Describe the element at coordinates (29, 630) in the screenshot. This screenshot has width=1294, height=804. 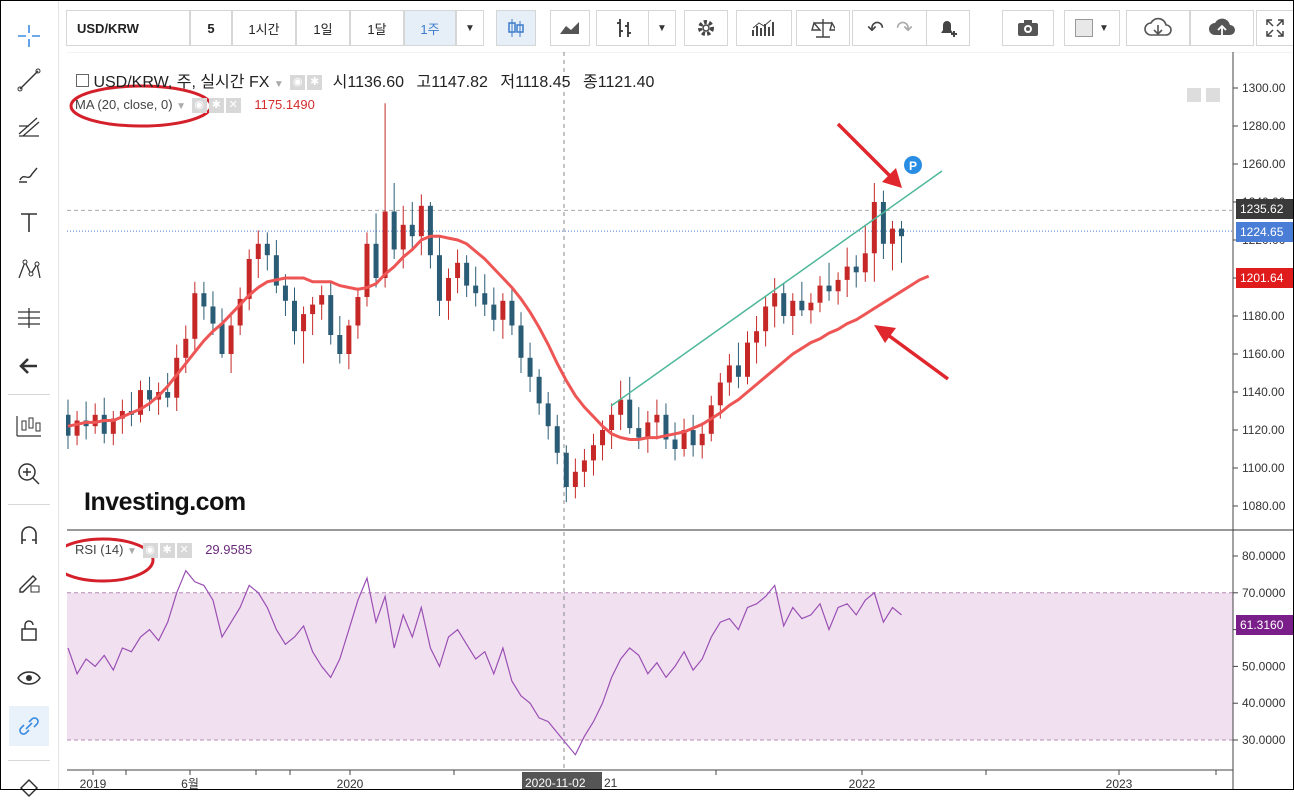
I see `unlock-icon` at that location.